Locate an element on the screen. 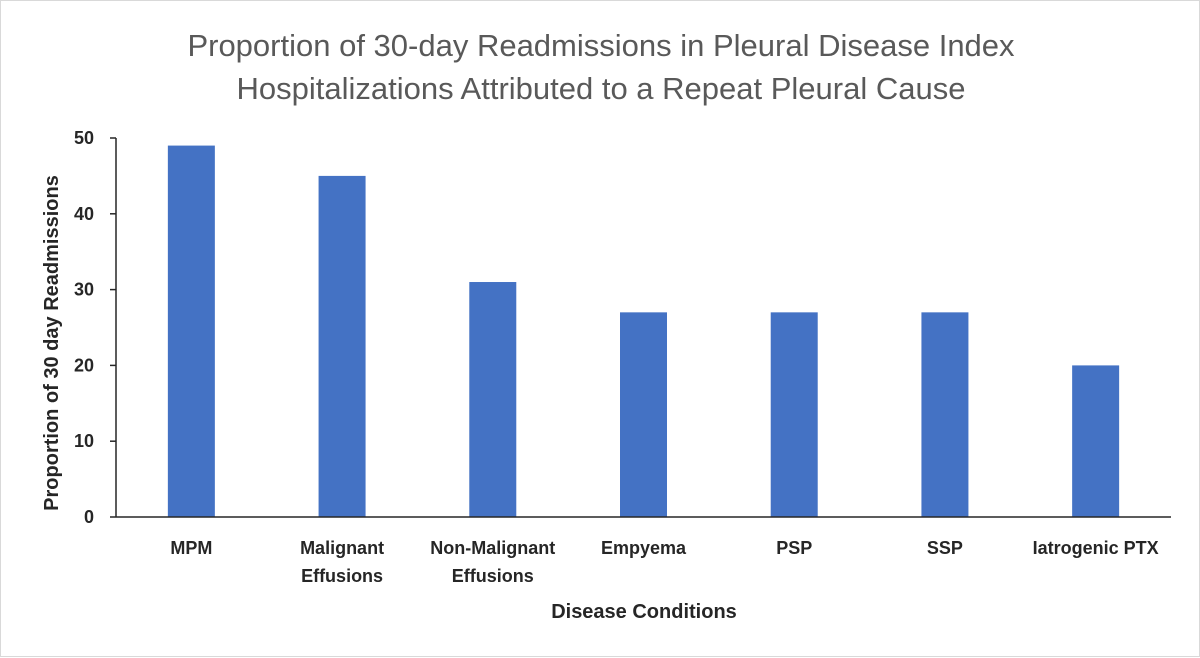 This screenshot has width=1200, height=658. y-axis-title: Proportion of 30 day Readmissions is located at coordinates (52, 343).